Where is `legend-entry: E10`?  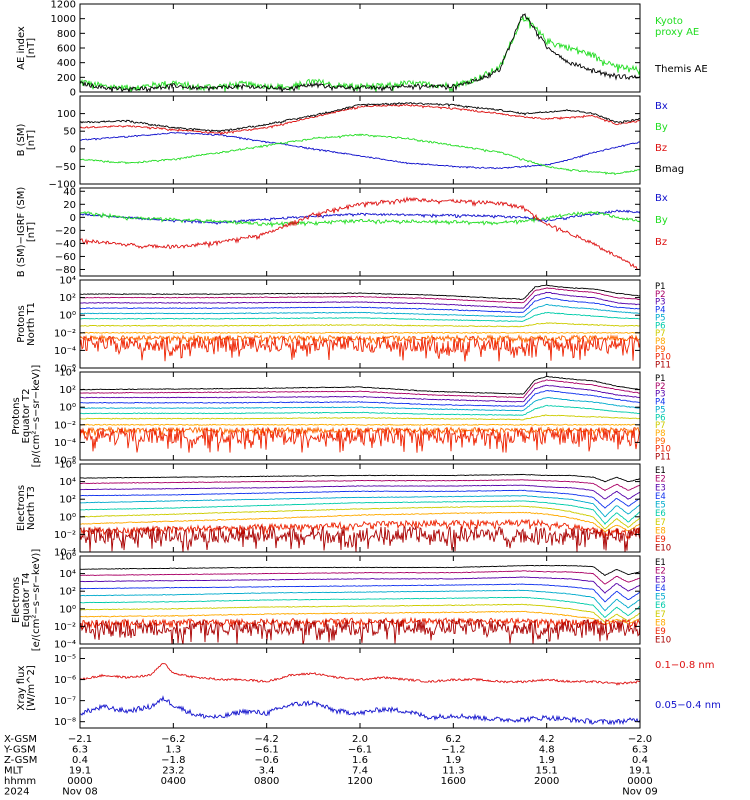
legend-entry: E10 is located at coordinates (663, 641).